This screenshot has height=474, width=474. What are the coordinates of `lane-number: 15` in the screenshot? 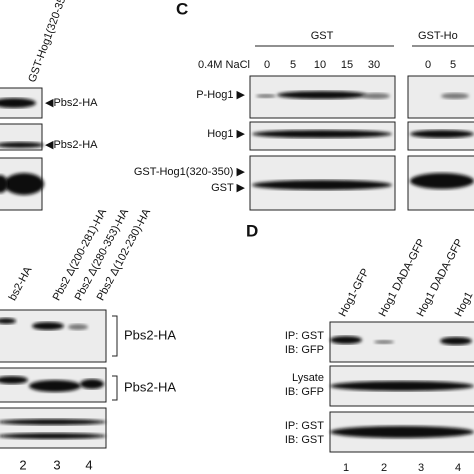 It's located at (347, 65).